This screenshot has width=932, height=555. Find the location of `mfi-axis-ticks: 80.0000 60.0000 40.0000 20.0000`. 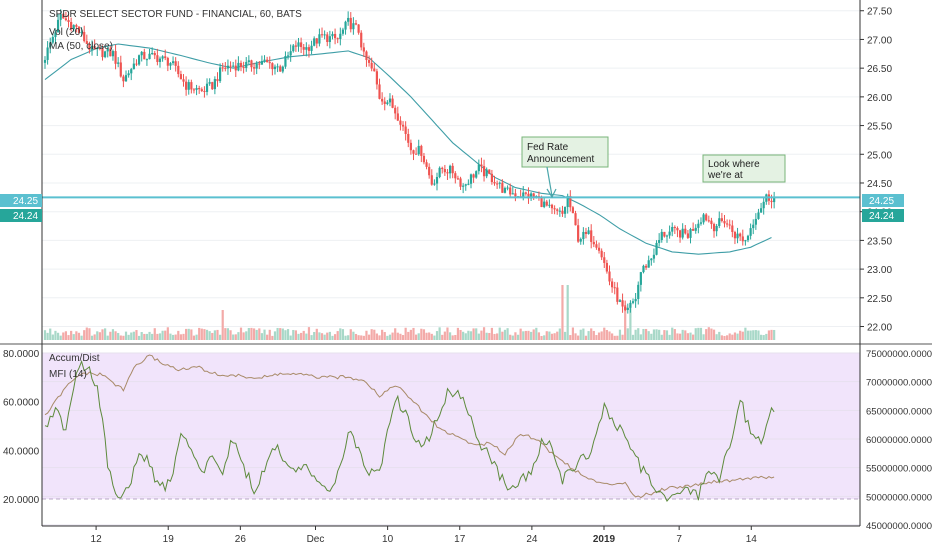

mfi-axis-ticks: 80.0000 60.0000 40.0000 20.0000 is located at coordinates (21, 427).